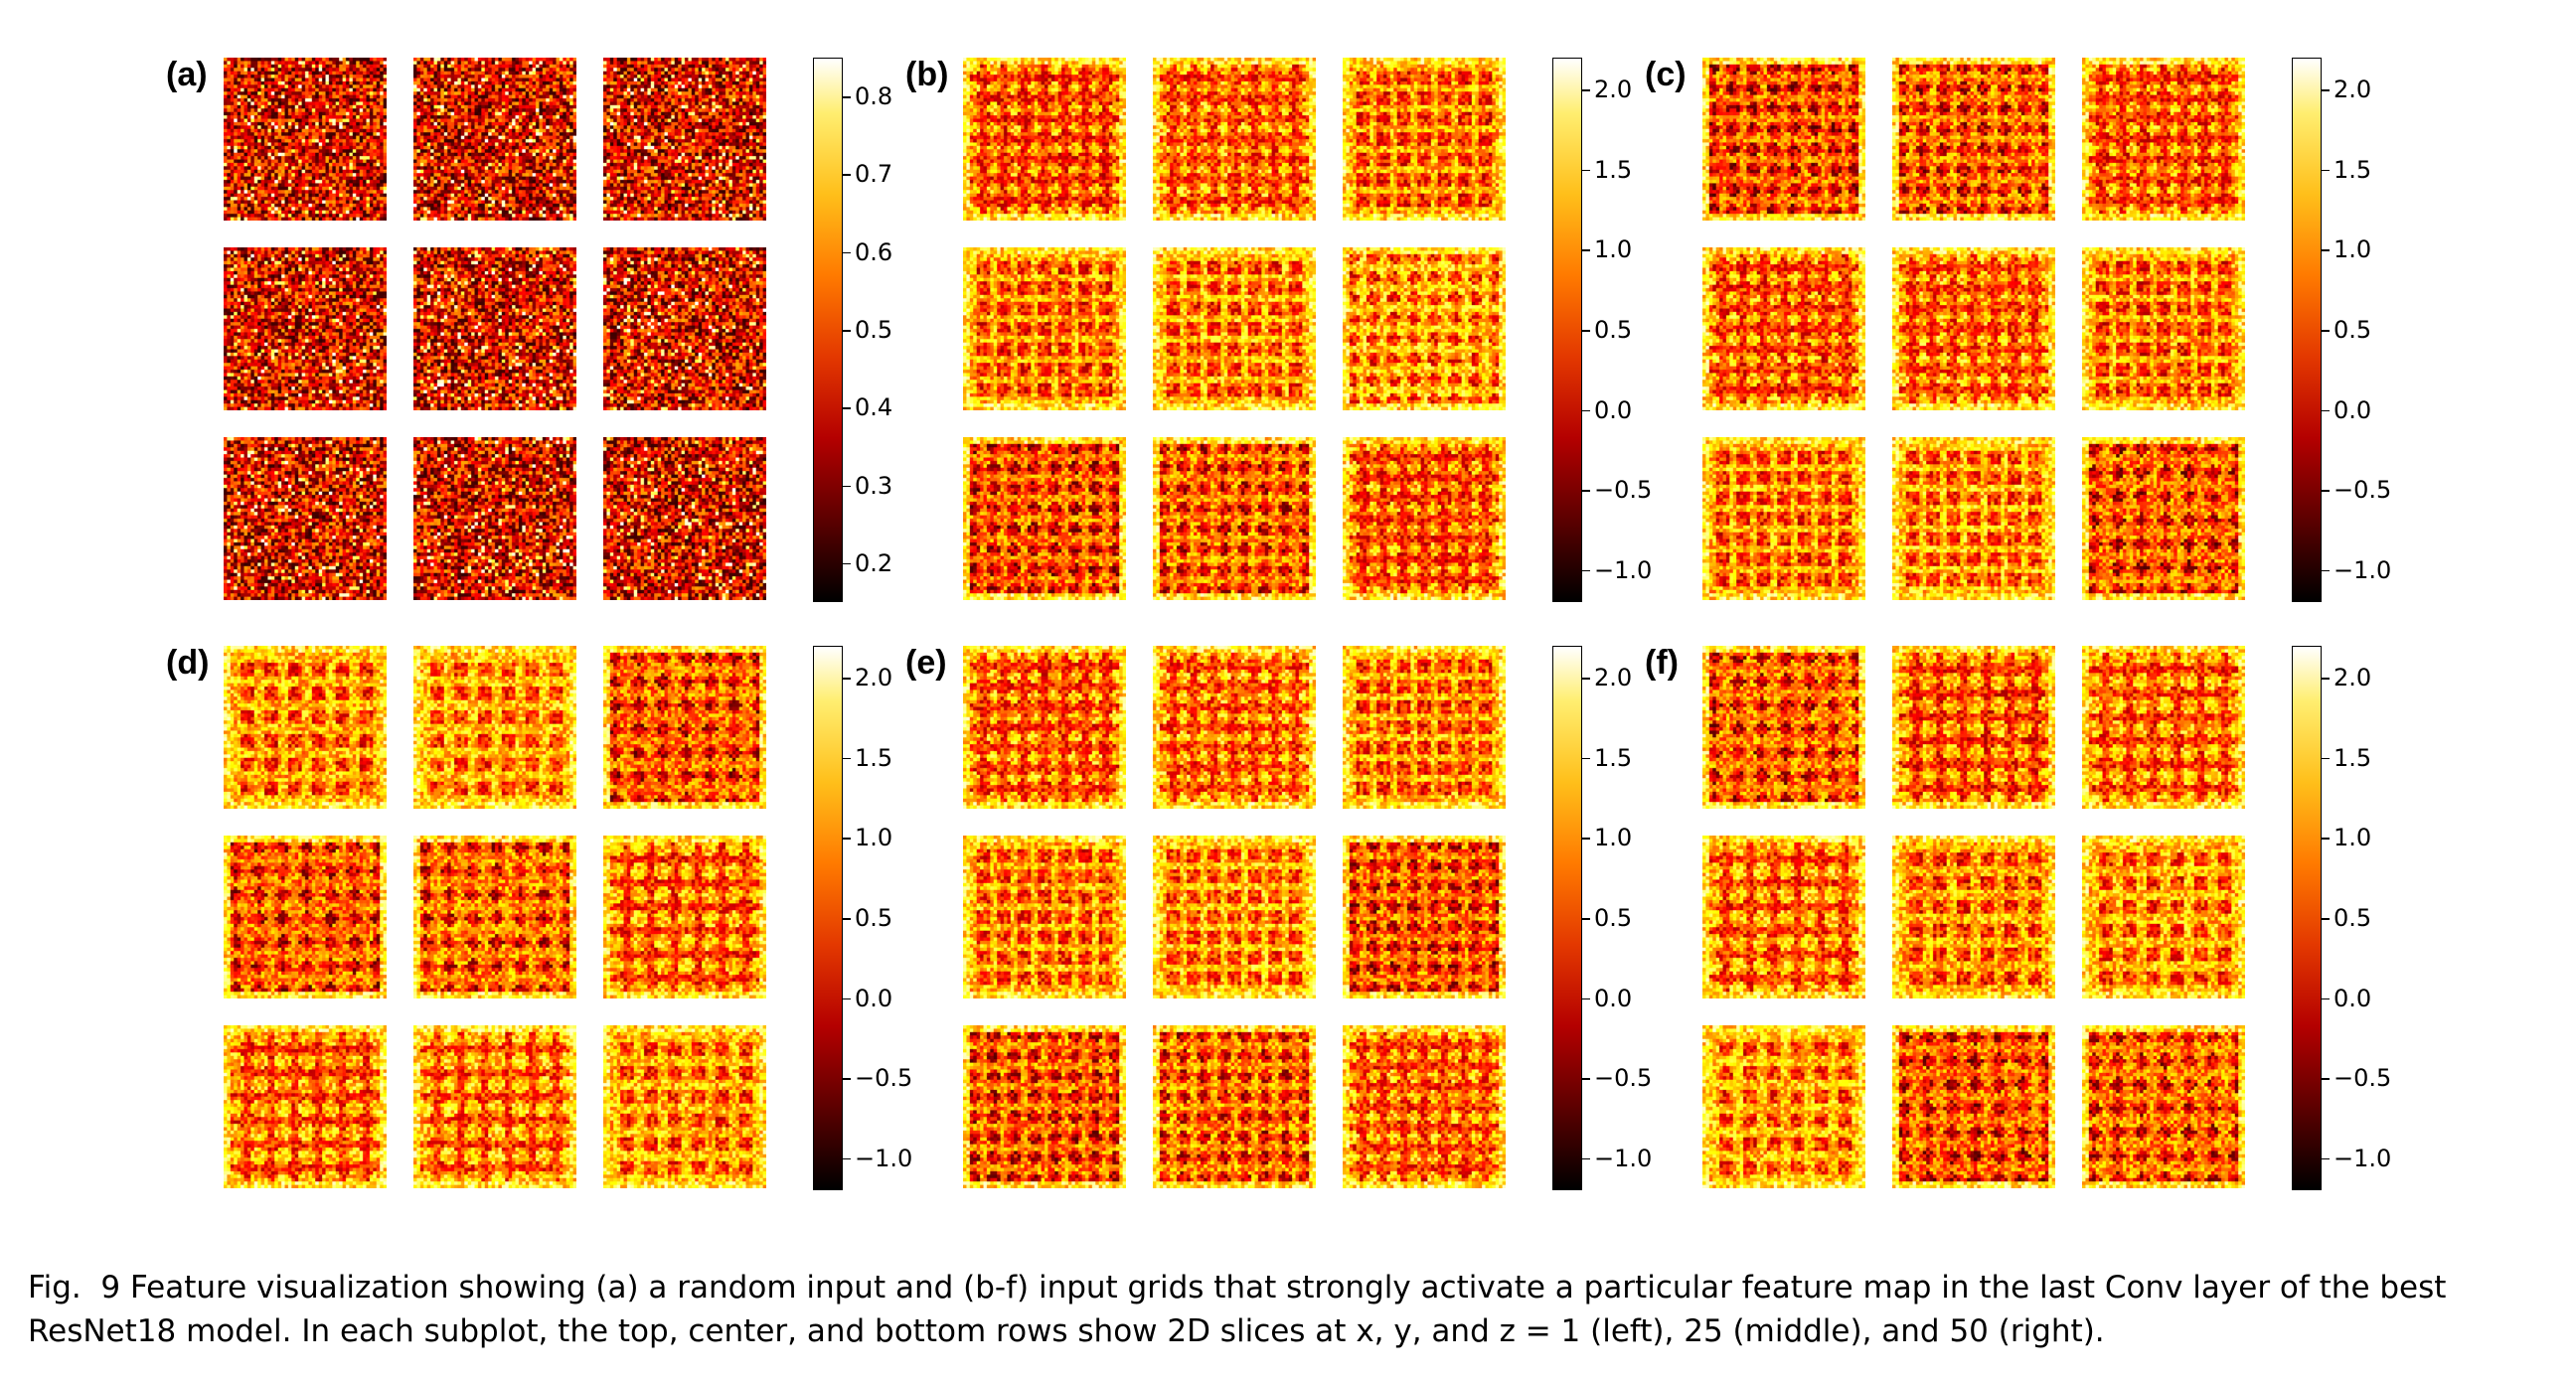  Describe the element at coordinates (874, 562) in the screenshot. I see `colorbar-tick-label: 0.2` at that location.